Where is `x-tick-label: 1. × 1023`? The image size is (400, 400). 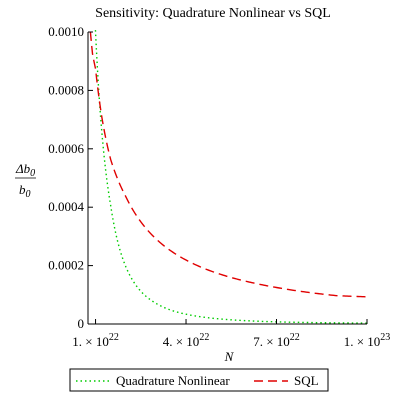
x-tick-label: 1. × 1023 is located at coordinates (367, 340).